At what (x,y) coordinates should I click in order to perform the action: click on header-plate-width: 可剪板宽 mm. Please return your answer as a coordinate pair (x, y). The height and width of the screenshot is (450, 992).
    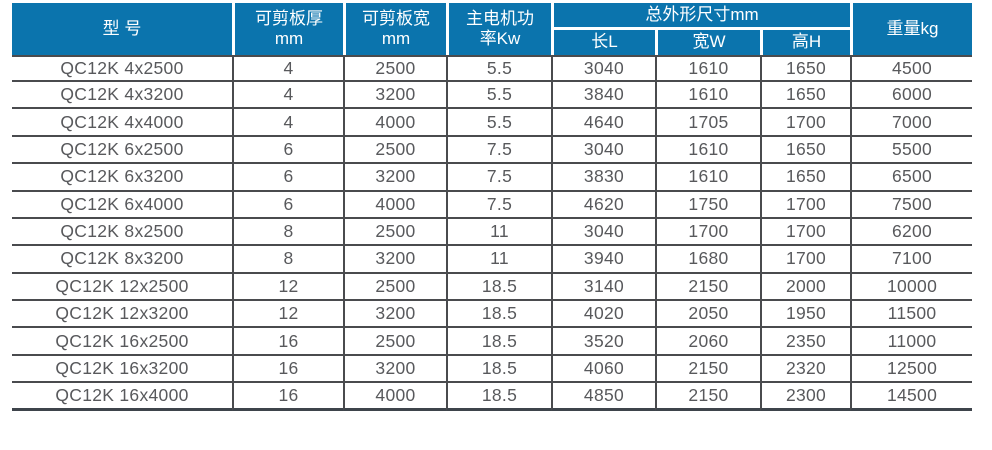
    Looking at the image, I should click on (394, 29).